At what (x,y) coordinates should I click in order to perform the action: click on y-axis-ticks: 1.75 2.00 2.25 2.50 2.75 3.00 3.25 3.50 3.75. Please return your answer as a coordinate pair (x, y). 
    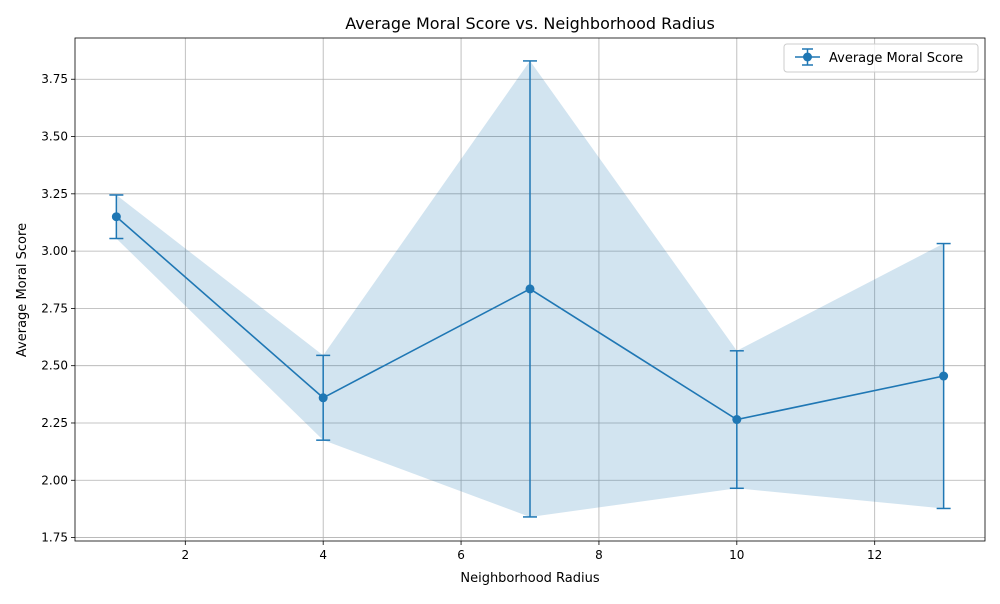
    Looking at the image, I should click on (58, 308).